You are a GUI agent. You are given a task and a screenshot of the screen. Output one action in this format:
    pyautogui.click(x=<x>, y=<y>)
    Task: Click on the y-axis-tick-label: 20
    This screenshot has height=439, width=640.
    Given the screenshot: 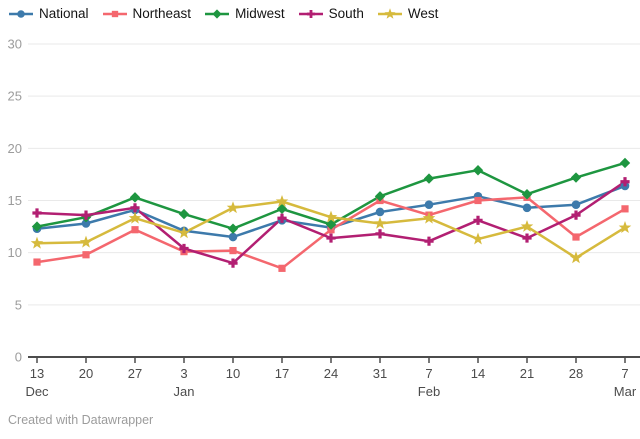 What is the action you would take?
    pyautogui.click(x=15, y=148)
    